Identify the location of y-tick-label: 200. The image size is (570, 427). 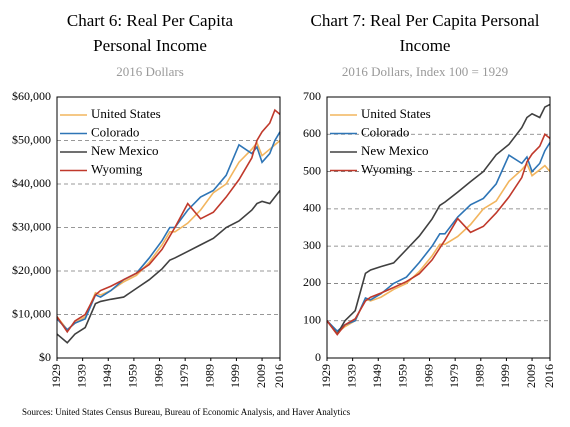
(312, 282).